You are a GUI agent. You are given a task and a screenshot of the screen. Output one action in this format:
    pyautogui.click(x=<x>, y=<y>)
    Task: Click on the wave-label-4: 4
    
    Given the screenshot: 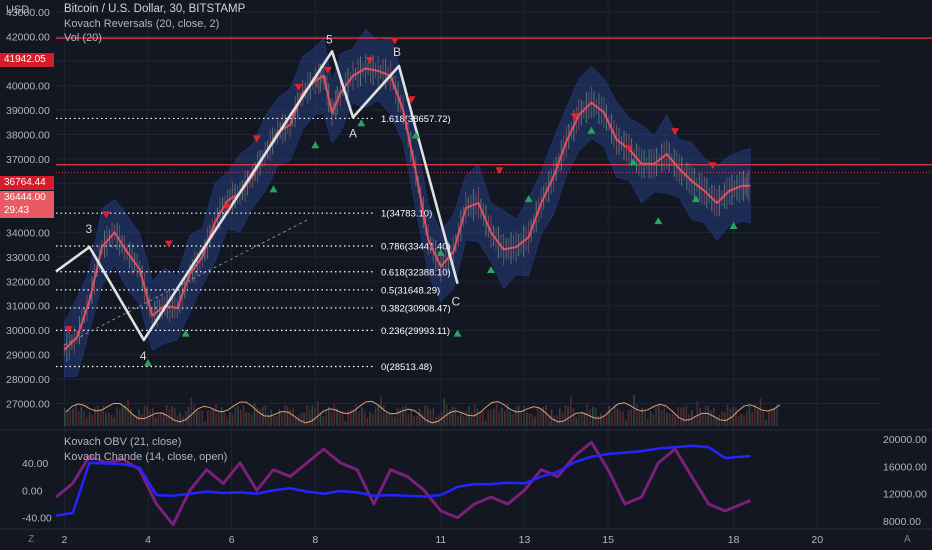 What is the action you would take?
    pyautogui.click(x=143, y=356)
    